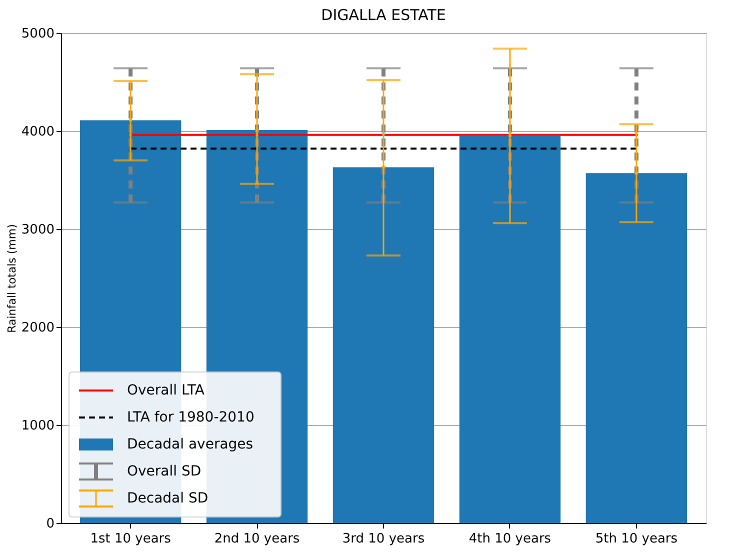 Image resolution: width=735 pixels, height=560 pixels. Describe the element at coordinates (11, 278) in the screenshot. I see `y-axis-title: Rainfall totals (mm)` at that location.